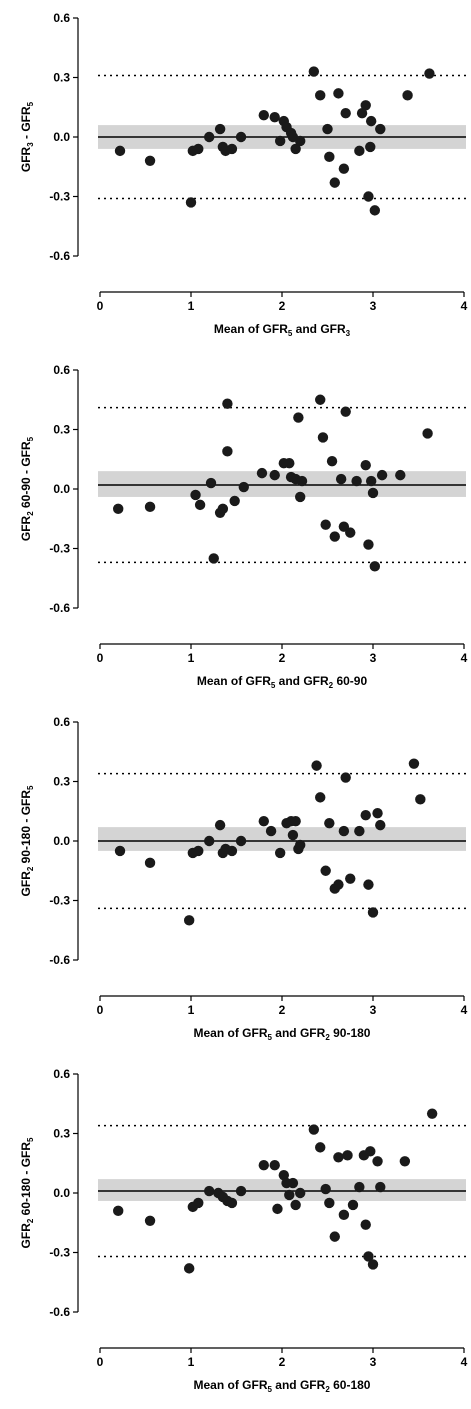 This screenshot has width=471, height=1409. I want to click on x-axis-title: Mean of GFR5 and GFR3, so click(282, 330).